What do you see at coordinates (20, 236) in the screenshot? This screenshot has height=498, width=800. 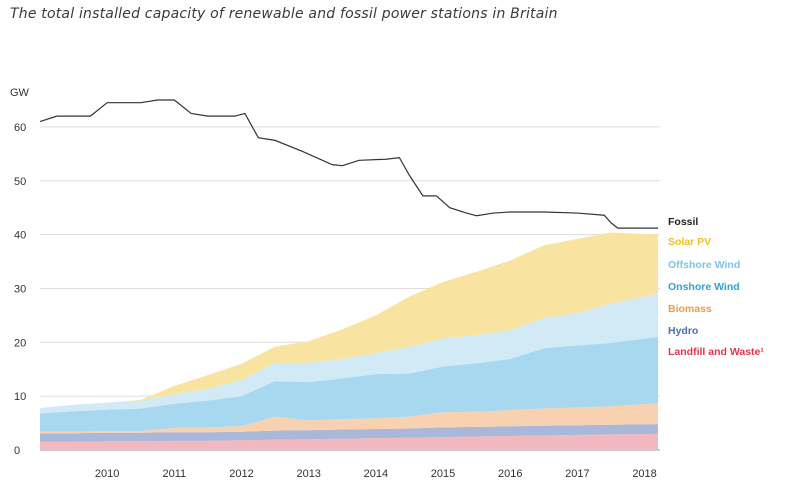 I see `y-tick-label: 40` at bounding box center [20, 236].